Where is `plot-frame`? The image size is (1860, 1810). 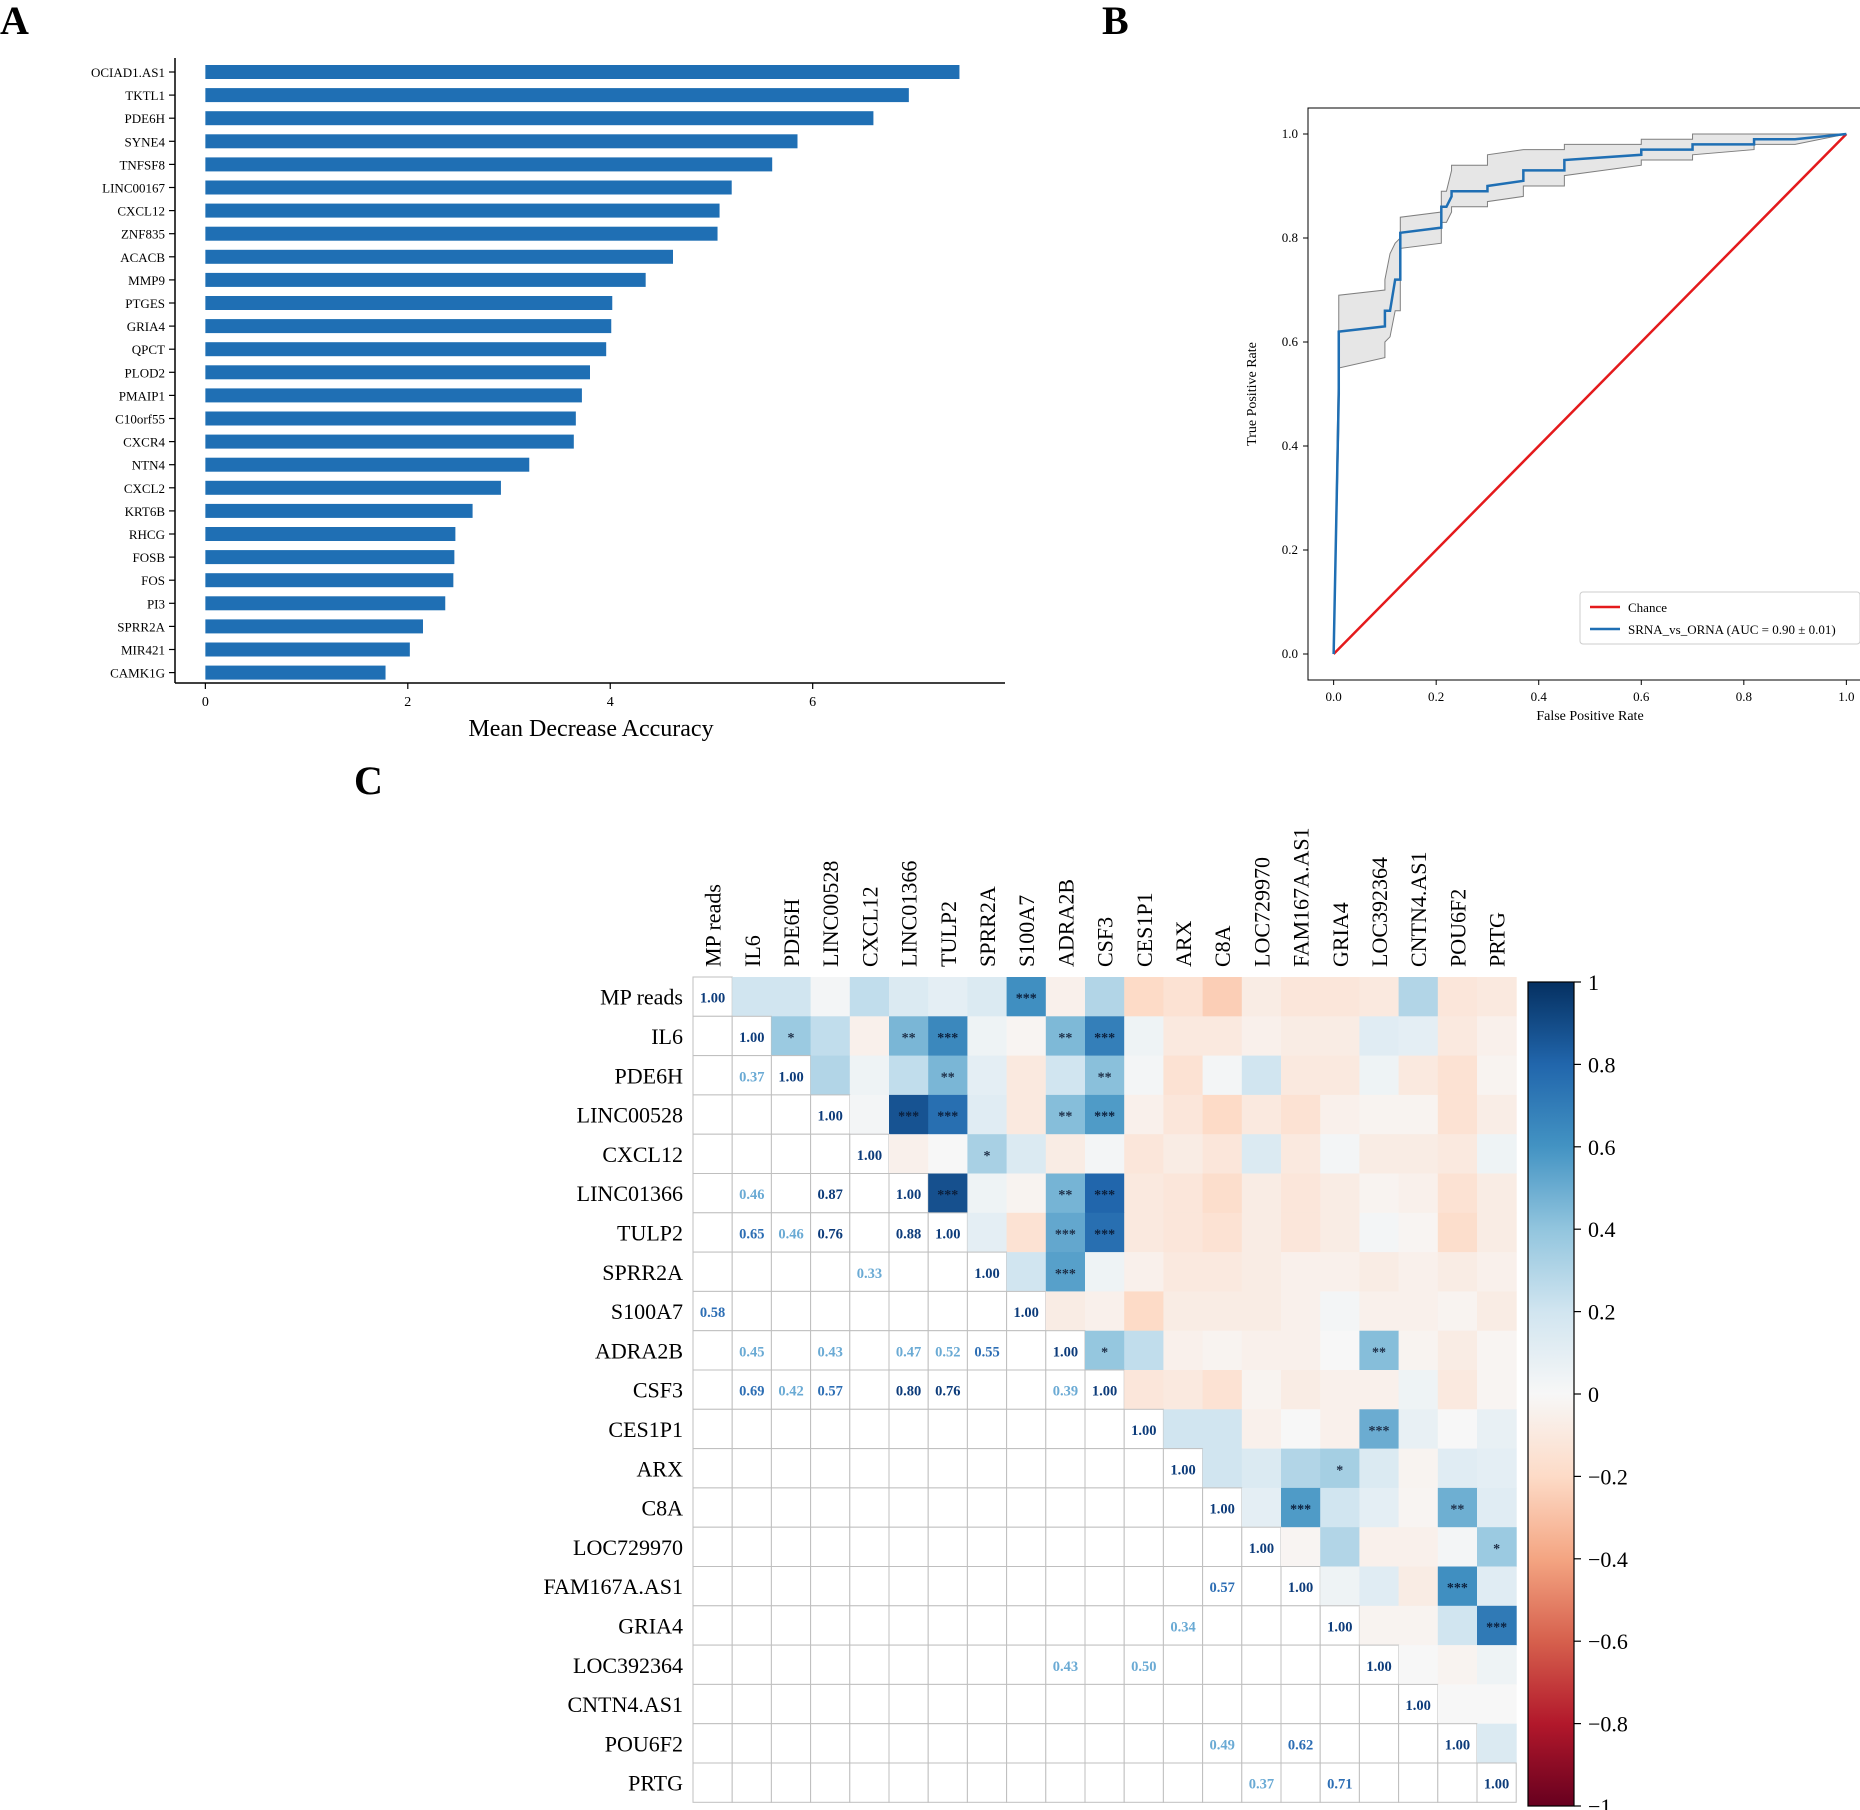 plot-frame is located at coordinates (1583, 394).